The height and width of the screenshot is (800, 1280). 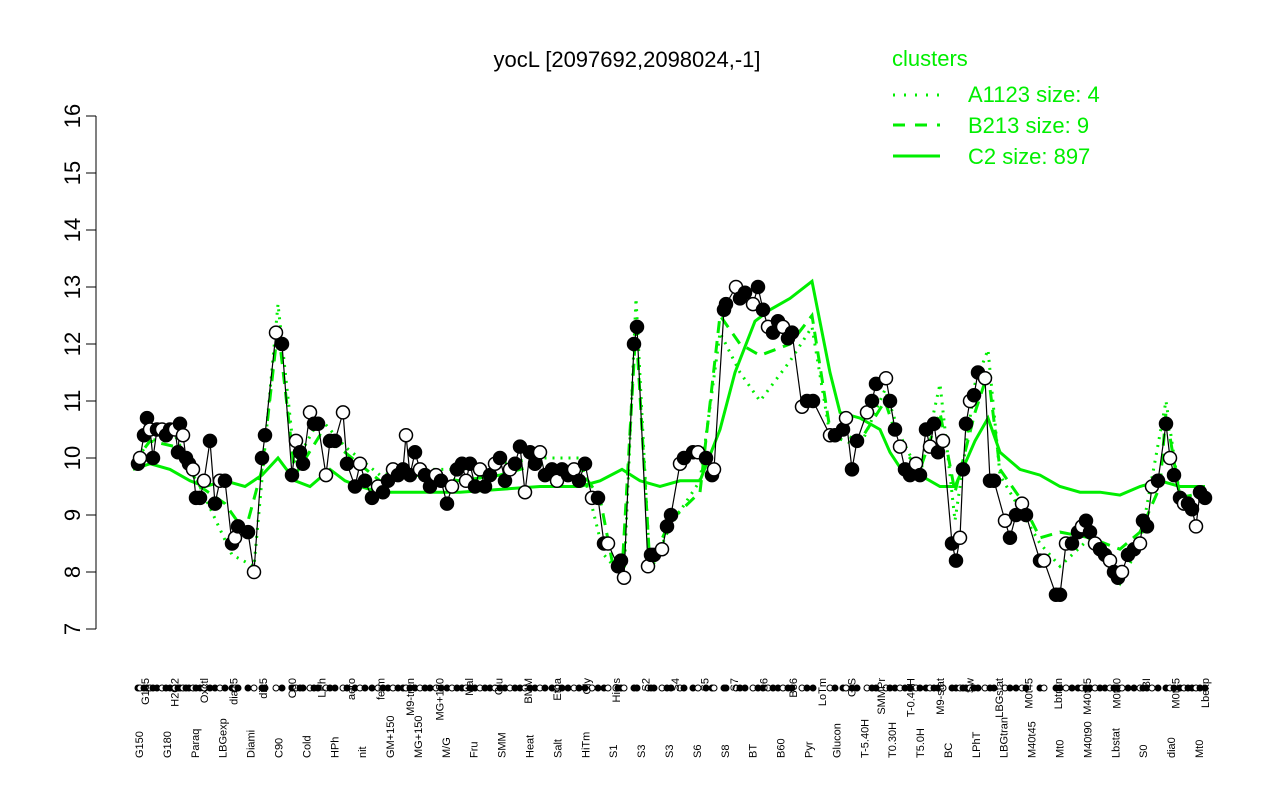 I want to click on x-tick-label-bottom: Fru, so click(x=475, y=750).